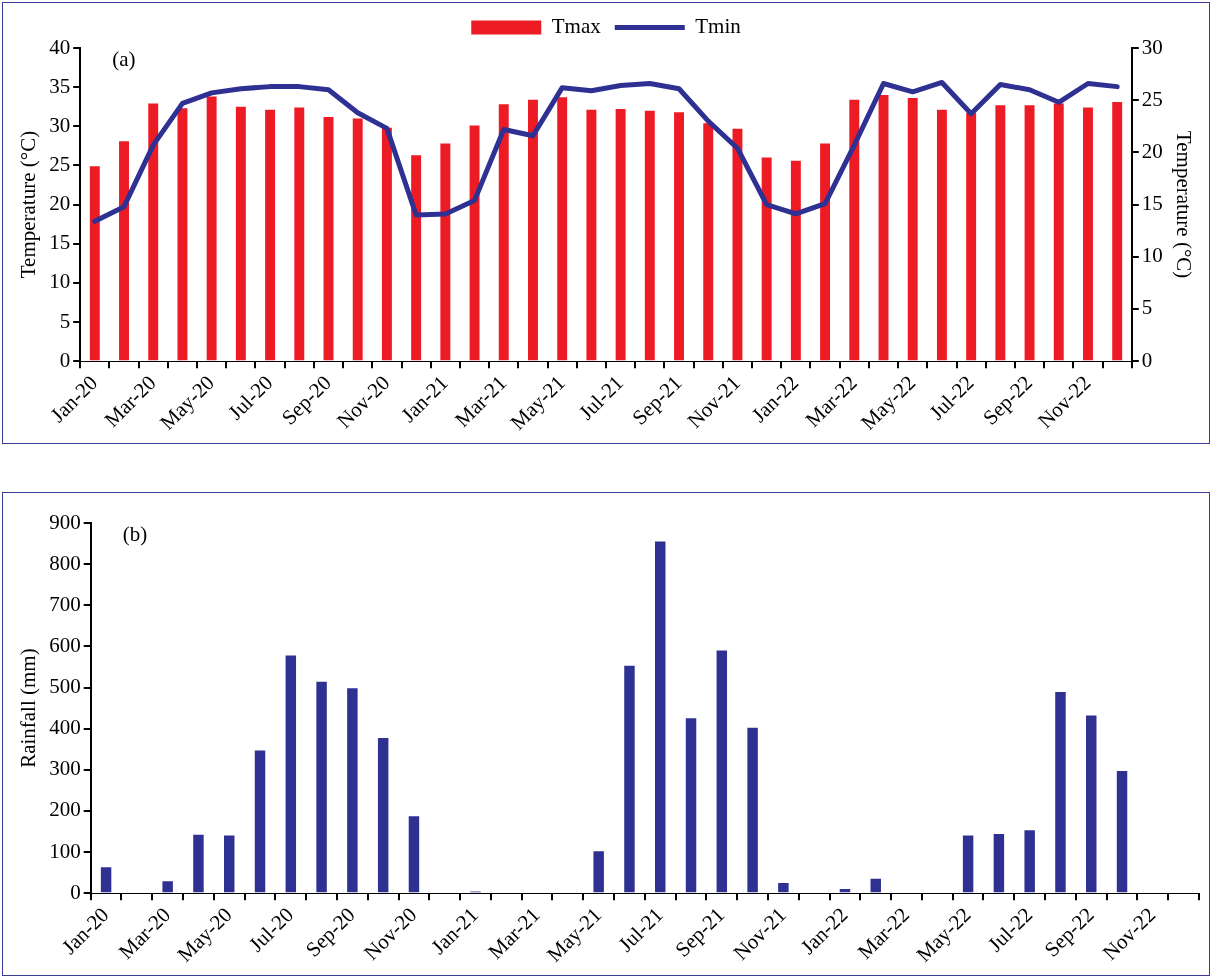  I want to click on y2-tick-label: 0, so click(1147, 359).